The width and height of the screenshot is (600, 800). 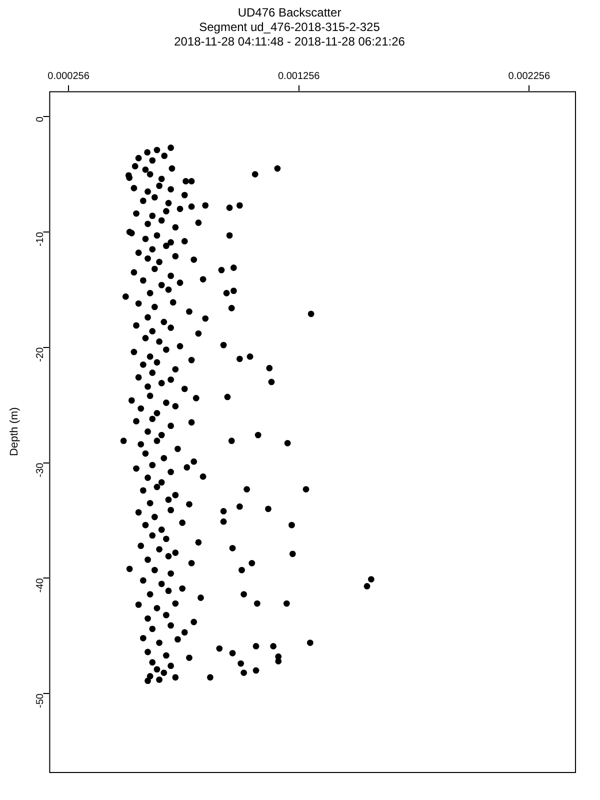 I want to click on y-tick-label: -40, so click(x=40, y=585).